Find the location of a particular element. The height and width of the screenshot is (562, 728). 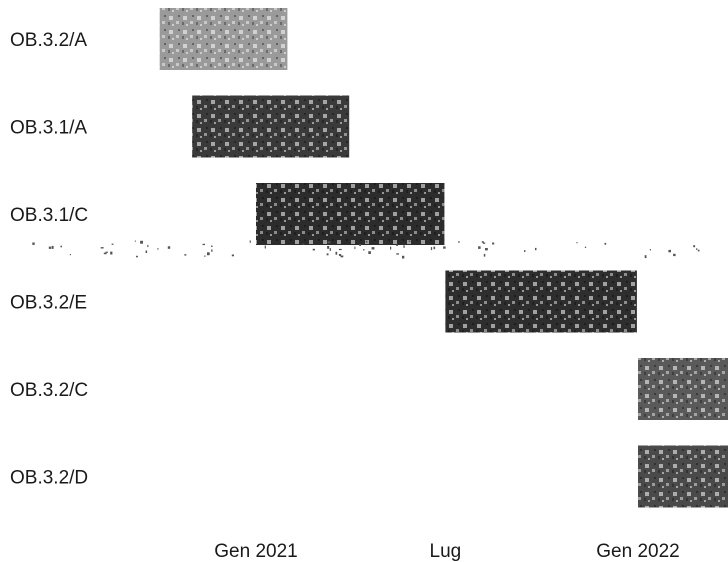

task-label: OB.3.2/D is located at coordinates (49, 478).